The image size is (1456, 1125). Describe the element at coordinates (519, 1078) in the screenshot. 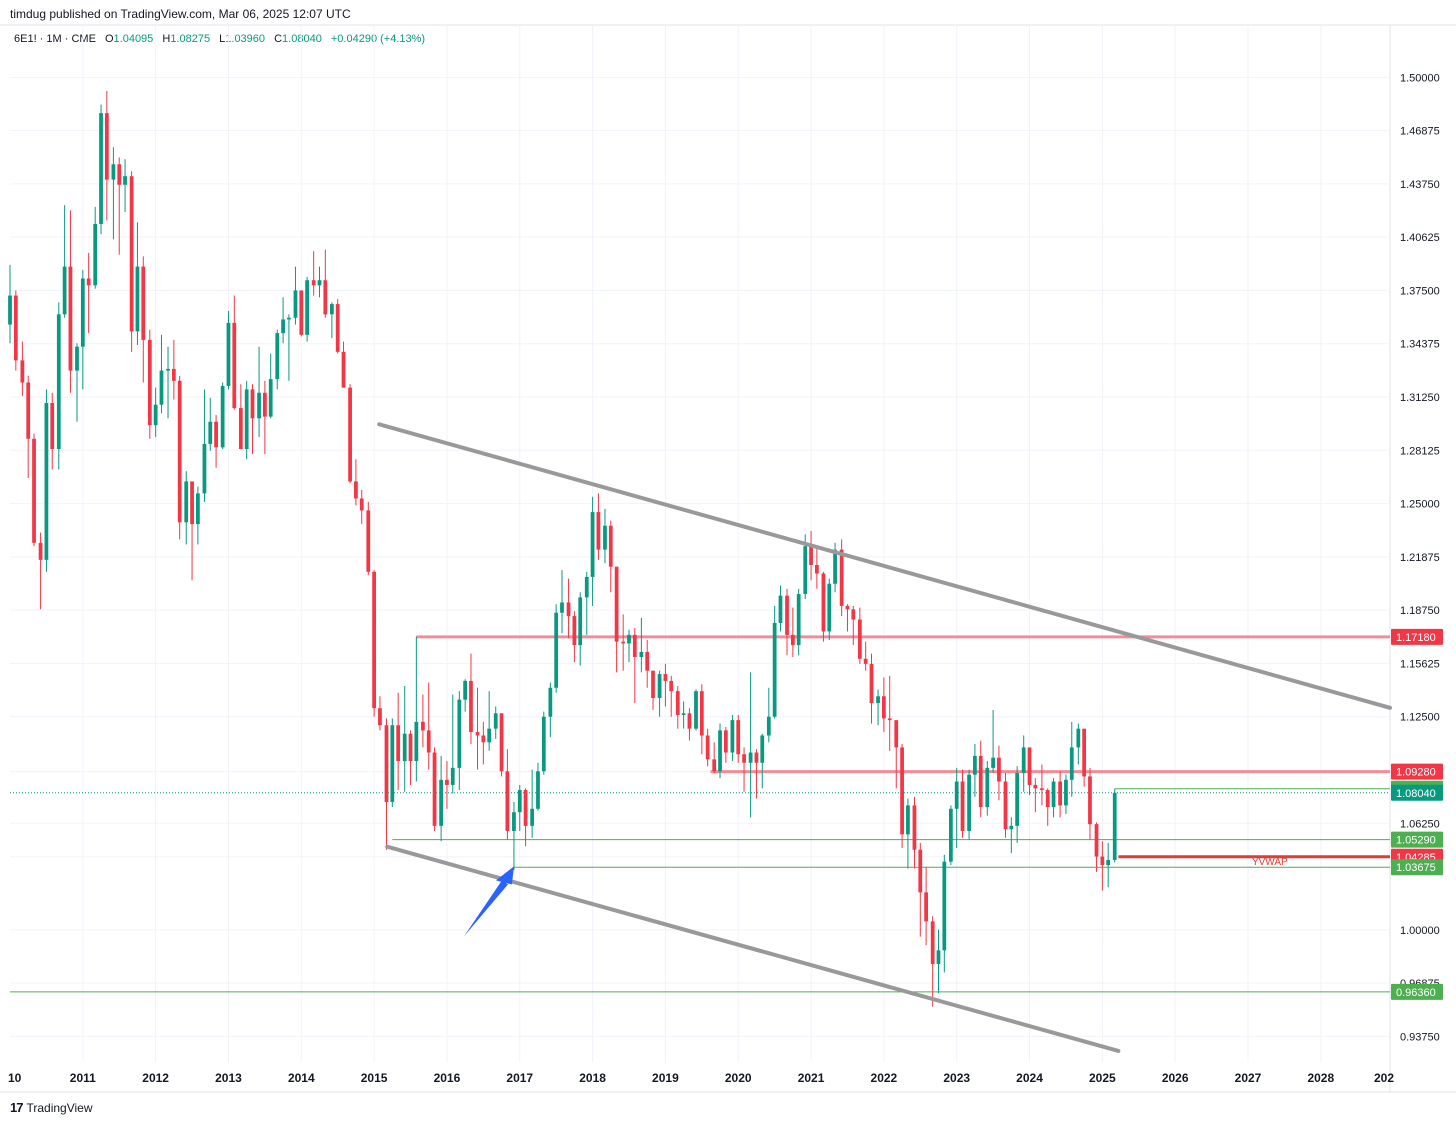

I see `x-tick-label: 2017` at that location.